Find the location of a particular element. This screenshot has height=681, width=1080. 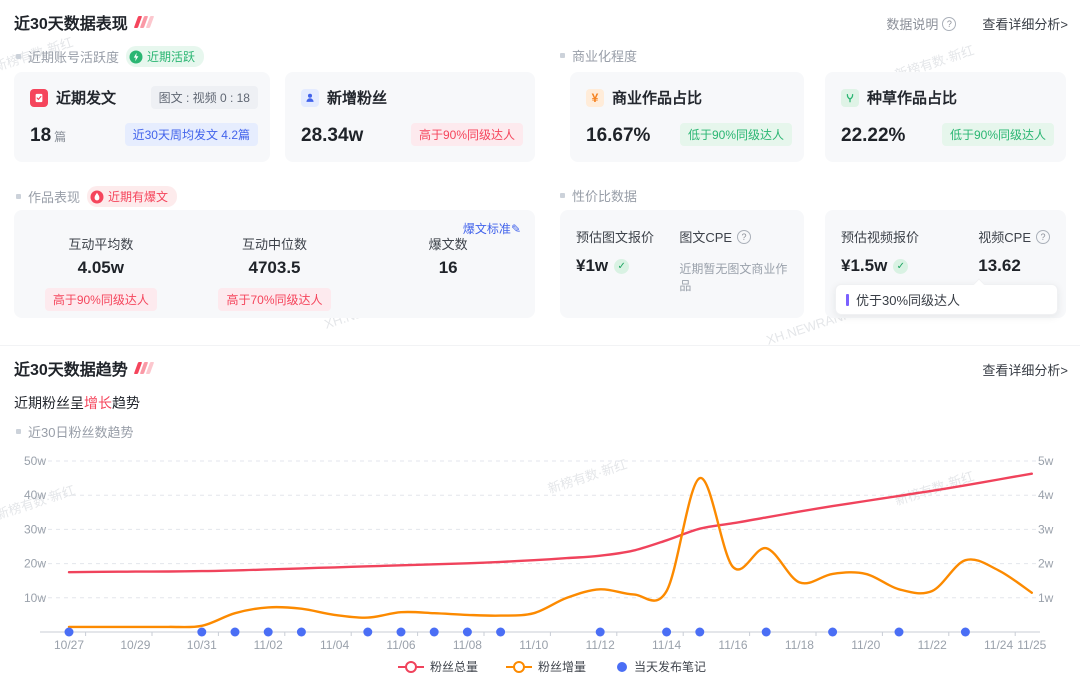

marker-bar-icon is located at coordinates (847, 299).